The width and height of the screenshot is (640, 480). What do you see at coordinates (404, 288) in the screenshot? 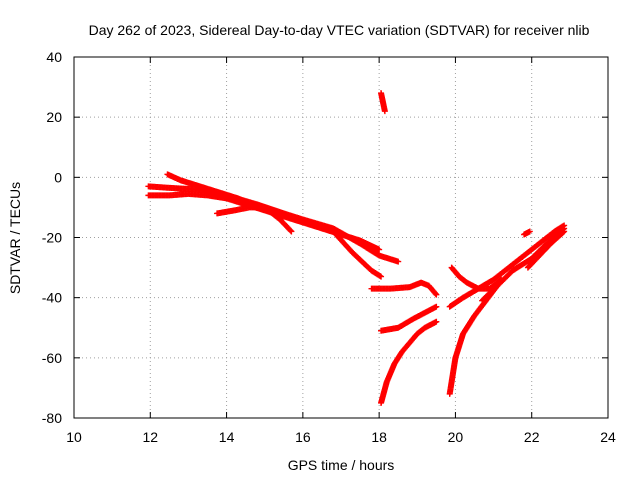
I see `series-arc-f` at bounding box center [404, 288].